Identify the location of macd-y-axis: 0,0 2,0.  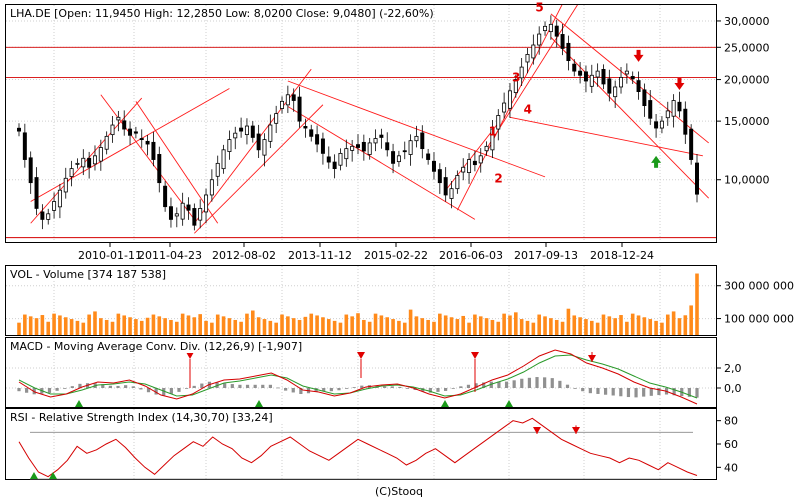
(729, 378).